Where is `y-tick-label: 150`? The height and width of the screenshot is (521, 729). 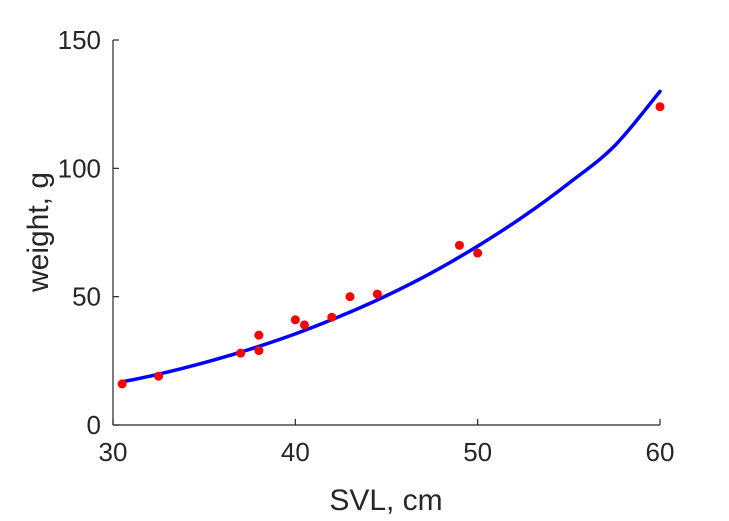 y-tick-label: 150 is located at coordinates (79, 40).